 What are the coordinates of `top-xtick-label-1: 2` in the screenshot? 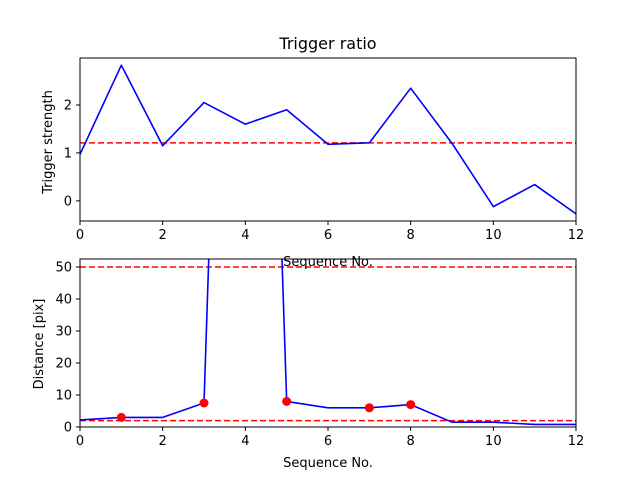 It's located at (163, 235).